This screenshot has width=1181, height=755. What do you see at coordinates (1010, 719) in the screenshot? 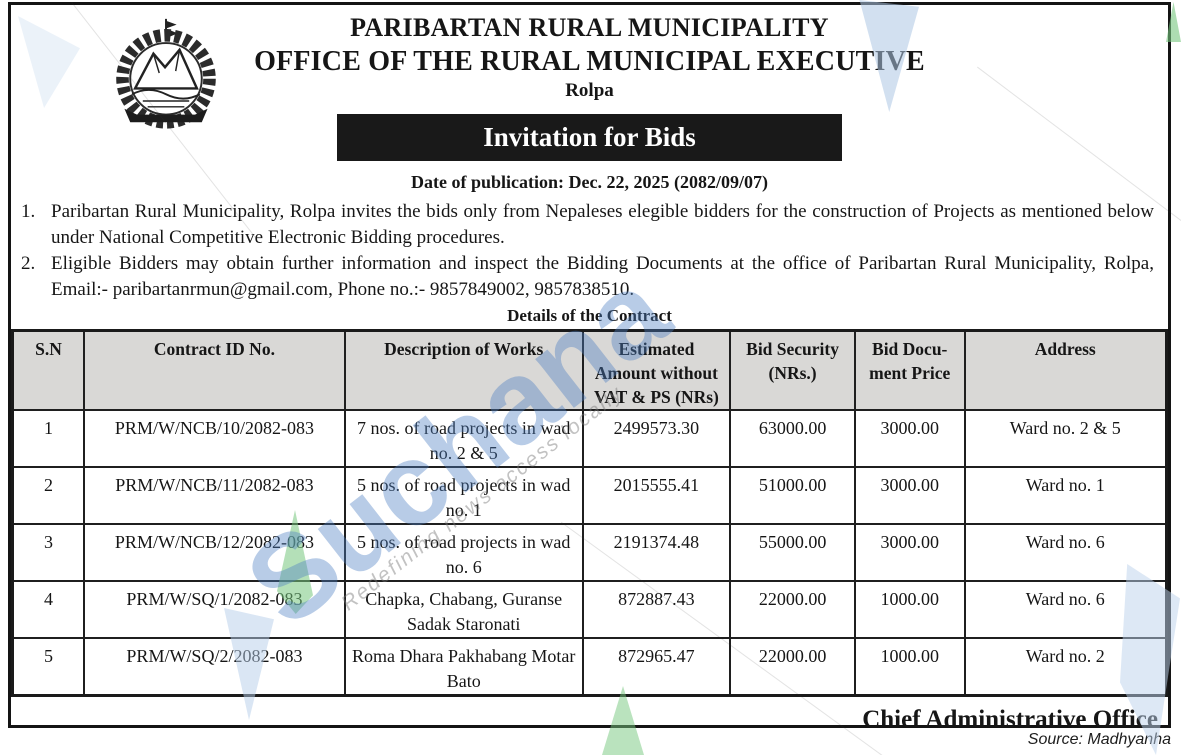
I see `signature-line: Chief Administrative Office` at bounding box center [1010, 719].